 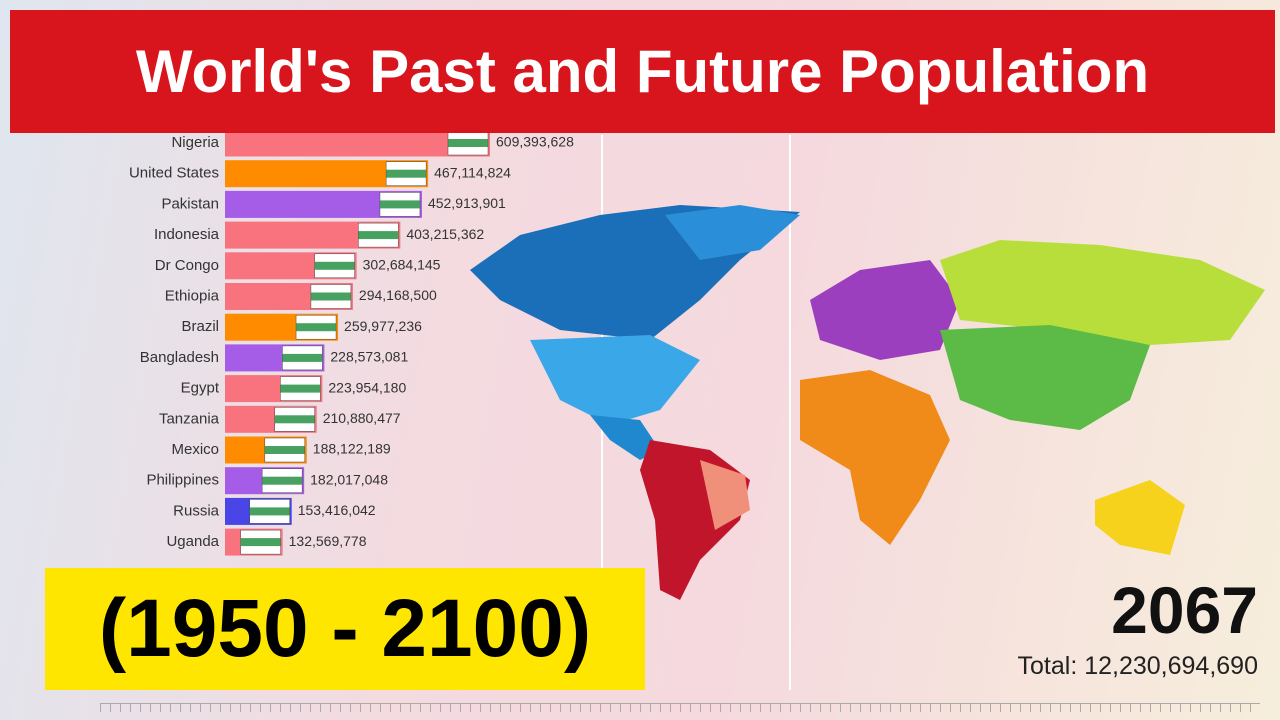 I want to click on value-label: 452,913,901, so click(x=467, y=203).